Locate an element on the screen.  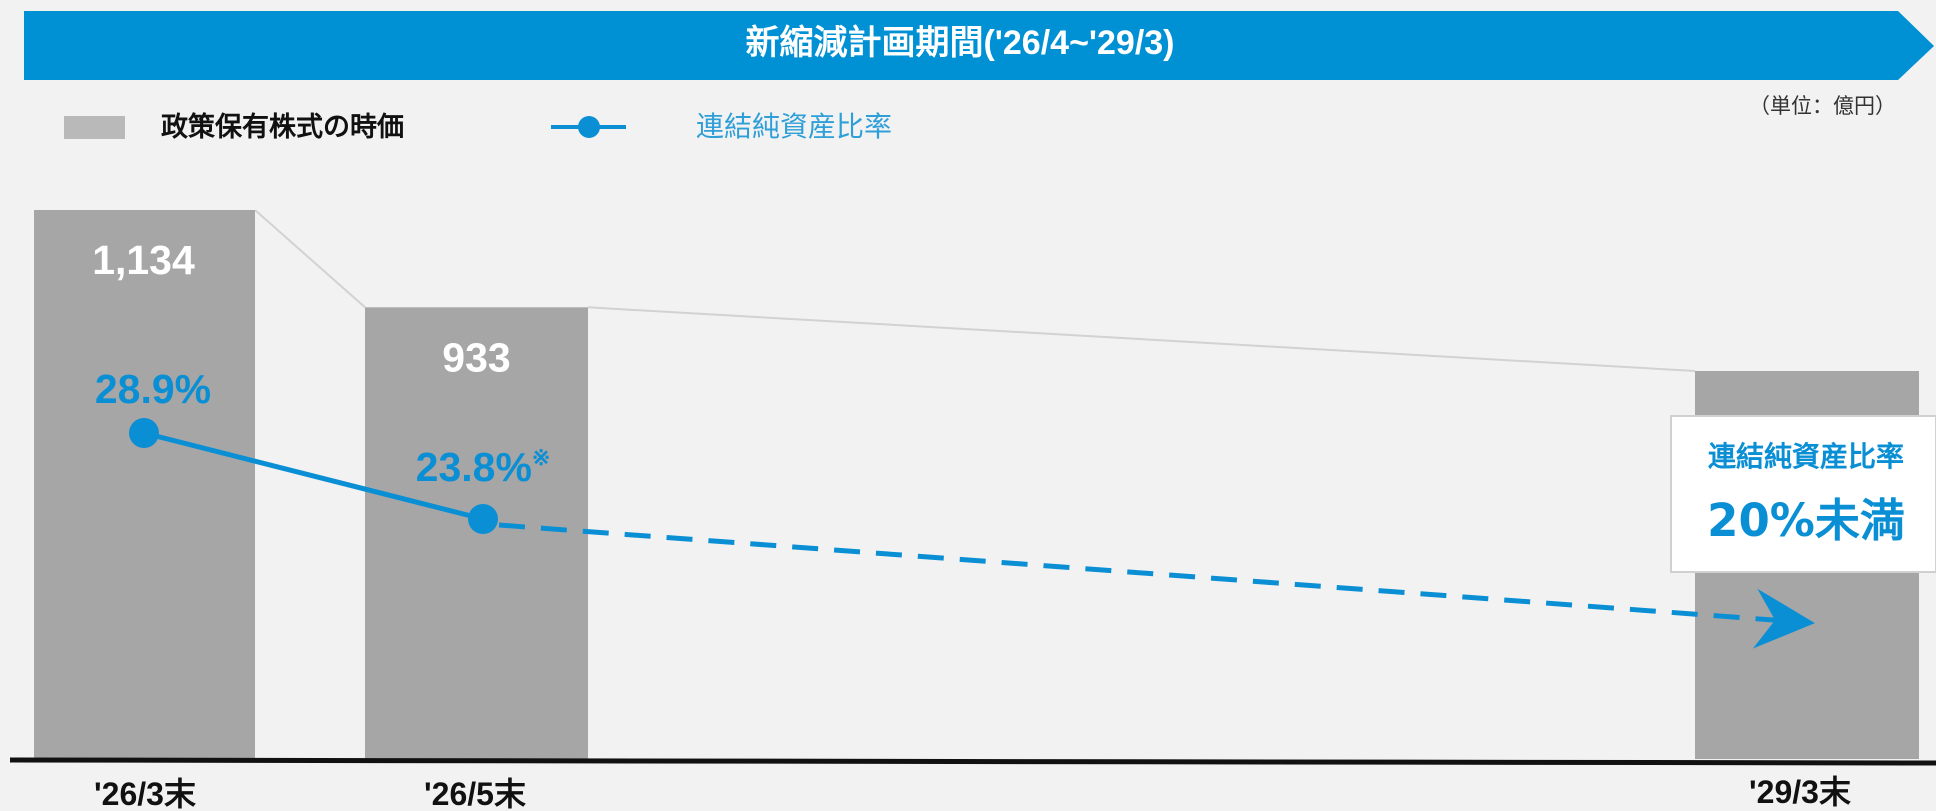
bar-value-label-26-5: 933 is located at coordinates (476, 357).